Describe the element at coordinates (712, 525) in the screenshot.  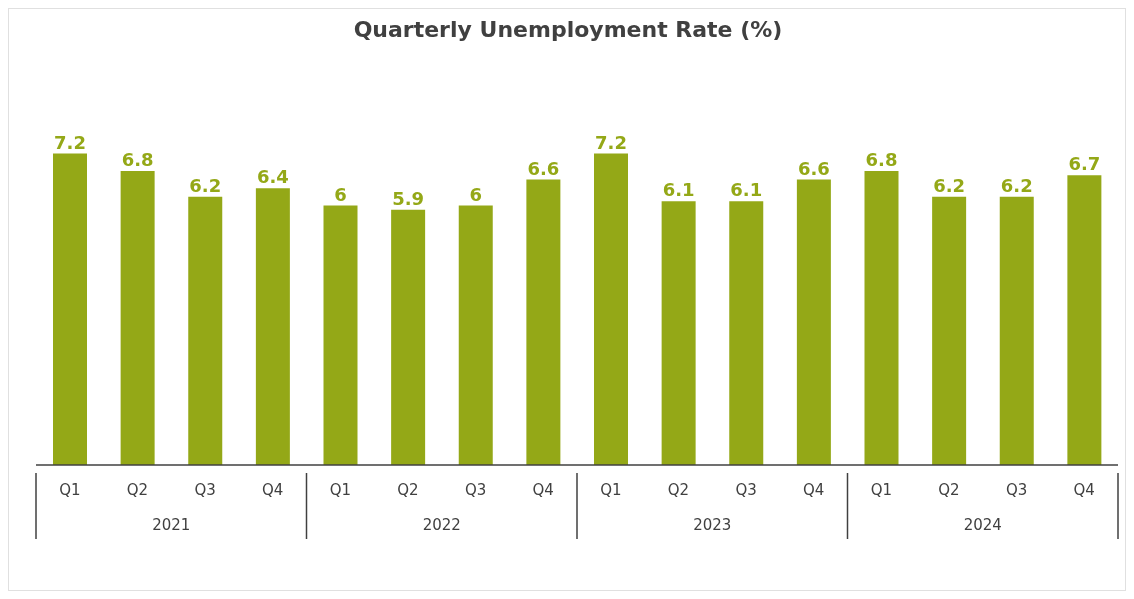
I see `text: 2023` at that location.